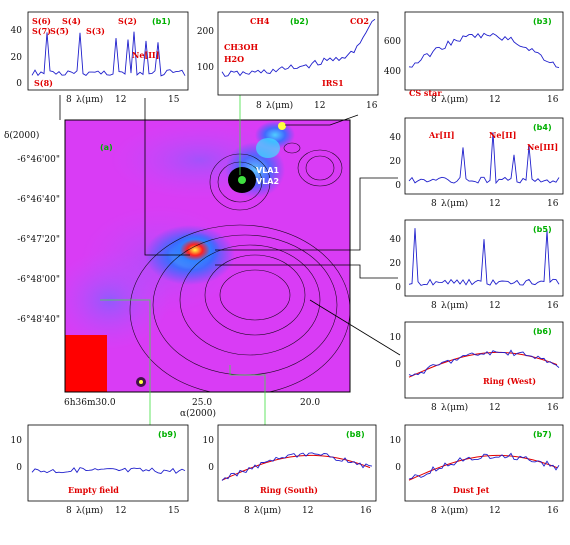 The width and height of the screenshot is (570, 545). What do you see at coordinates (355, 434) in the screenshot?
I see `panel-label: (b8)` at bounding box center [355, 434].